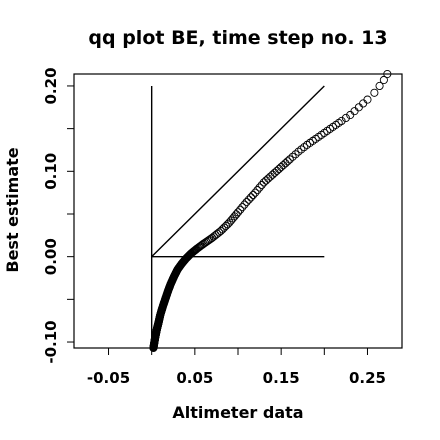 This screenshot has height=440, width=440. I want to click on x-tick-label: 0.15, so click(281, 378).